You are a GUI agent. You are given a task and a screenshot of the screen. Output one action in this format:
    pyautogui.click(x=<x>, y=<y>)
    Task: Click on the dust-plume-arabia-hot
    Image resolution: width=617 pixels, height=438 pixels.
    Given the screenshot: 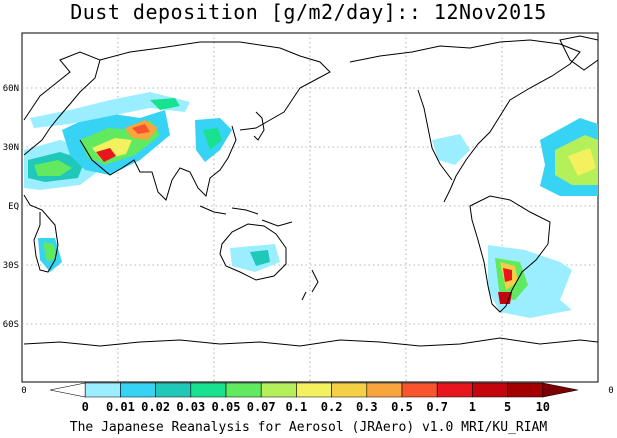 What is the action you would take?
    pyautogui.click(x=106, y=155)
    